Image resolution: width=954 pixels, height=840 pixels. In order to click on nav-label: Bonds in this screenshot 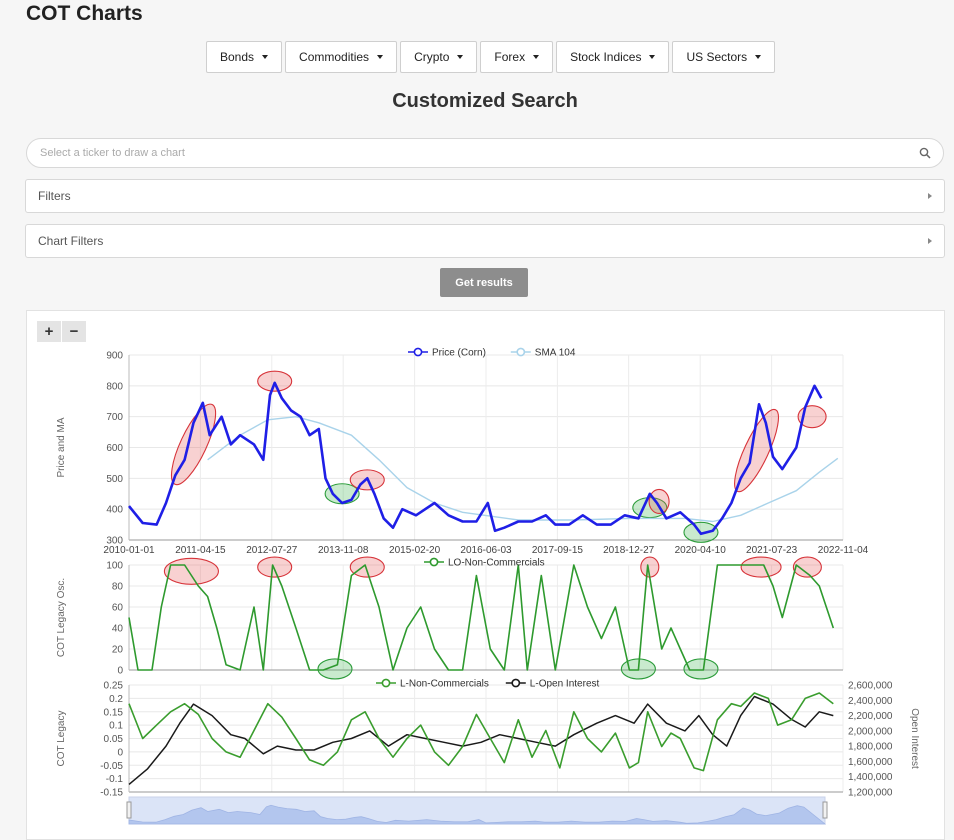, I will do `click(237, 57)`.